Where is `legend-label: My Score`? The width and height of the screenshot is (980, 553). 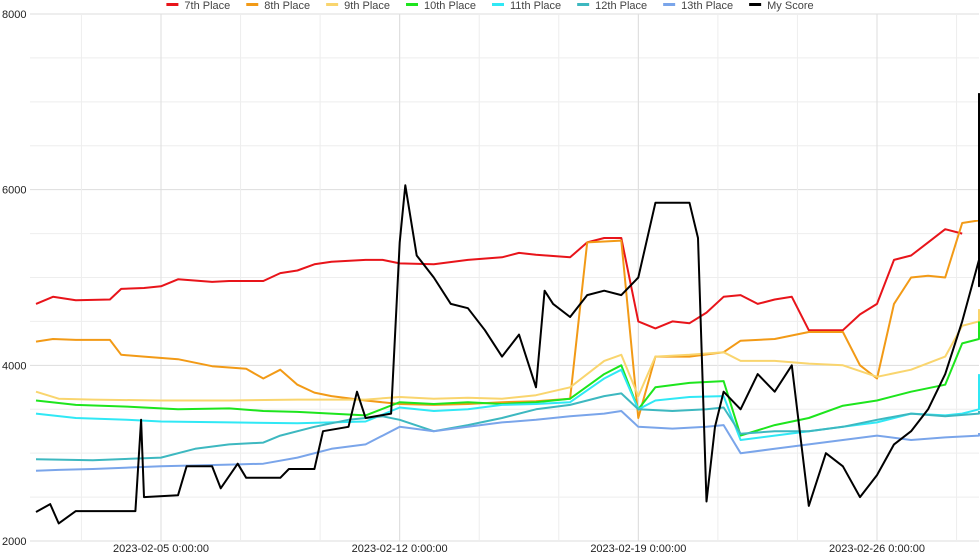
legend-label: My Score is located at coordinates (790, 6).